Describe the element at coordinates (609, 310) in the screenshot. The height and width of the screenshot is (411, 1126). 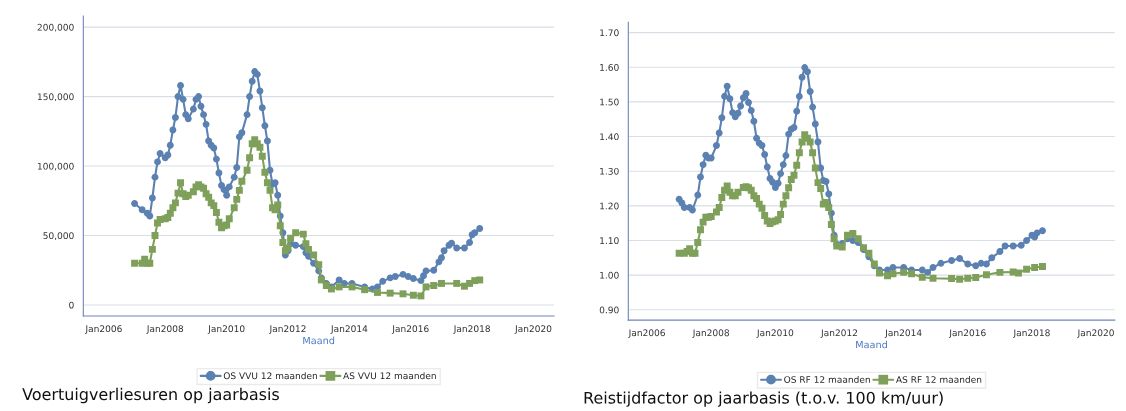
I see `y-tick-label: 0.90` at that location.